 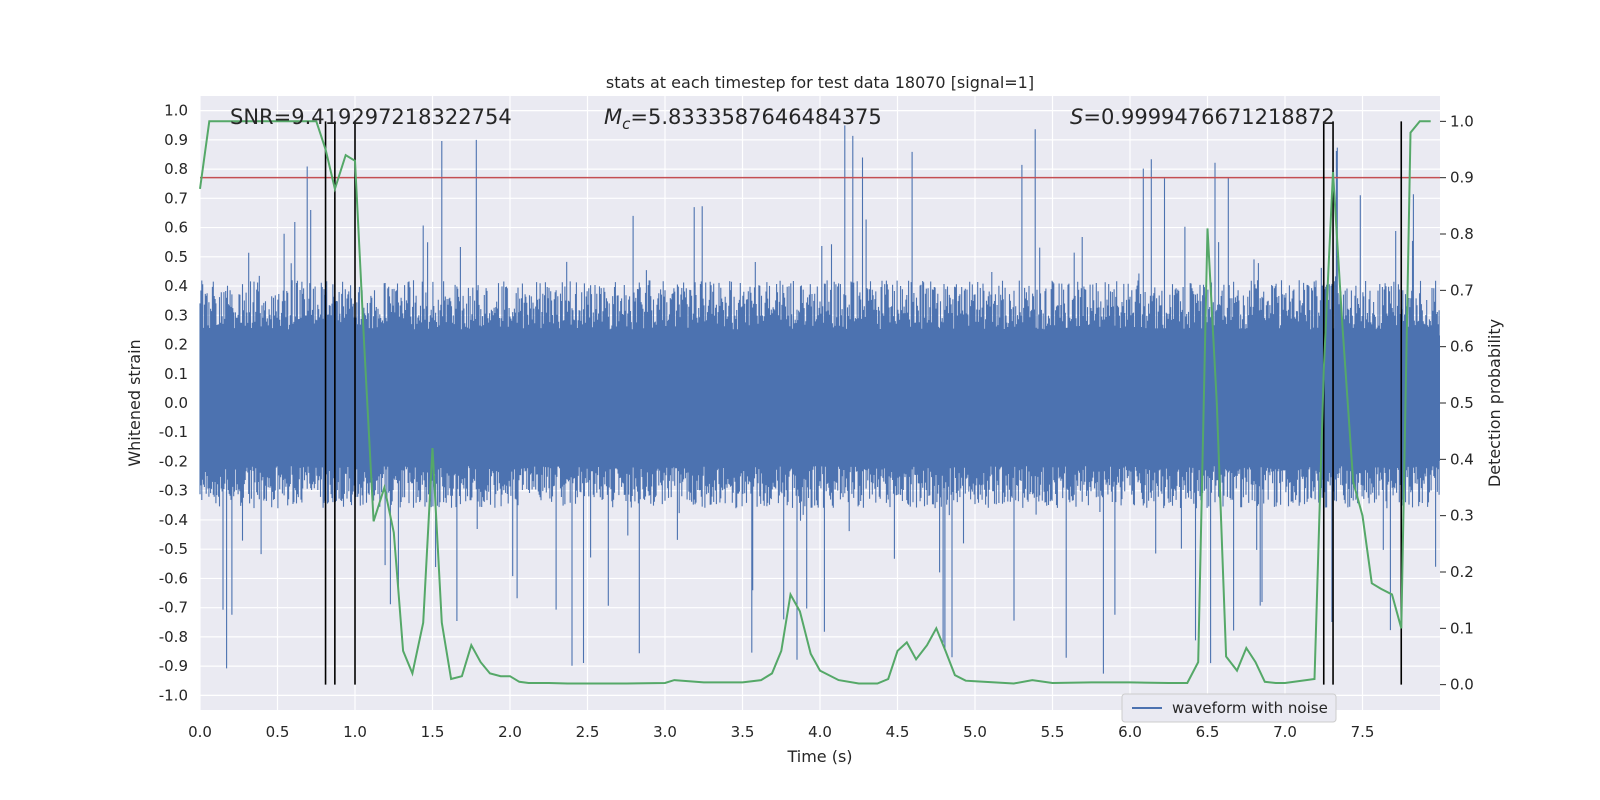 I want to click on s-value: =0.9999476671218872, so click(x=1208, y=117).